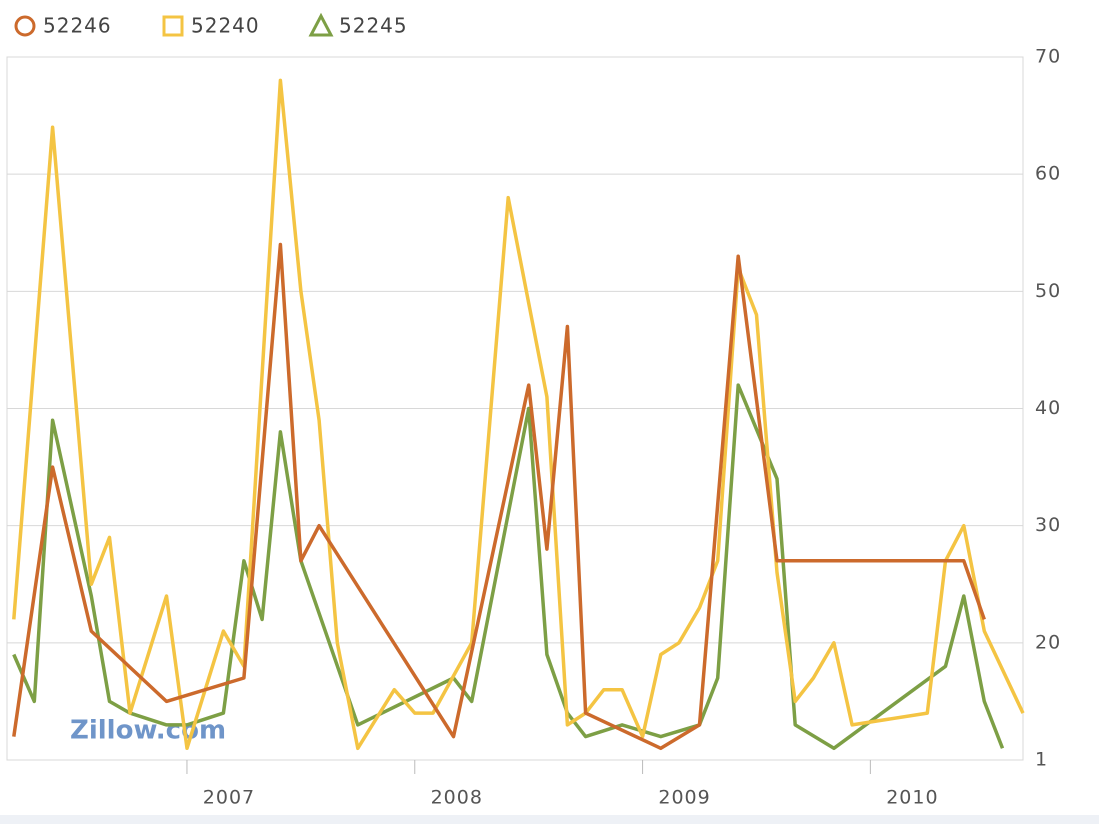 Image resolution: width=1099 pixels, height=824 pixels. I want to click on y-tick-label: 60, so click(1048, 174).